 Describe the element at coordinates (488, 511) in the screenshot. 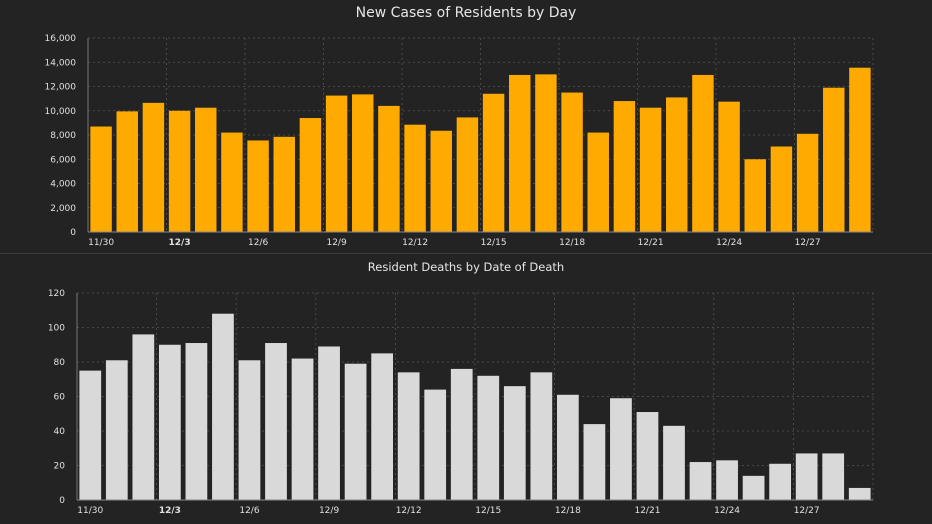

I see `deaths-x-tick-label: 12/15` at that location.